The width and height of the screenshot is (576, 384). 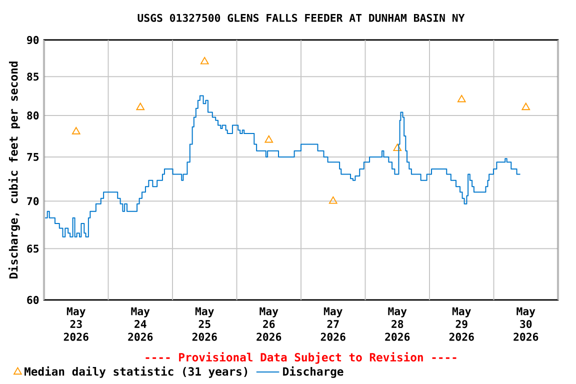 What do you see at coordinates (33, 115) in the screenshot?
I see `y-tick-label: 80` at bounding box center [33, 115].